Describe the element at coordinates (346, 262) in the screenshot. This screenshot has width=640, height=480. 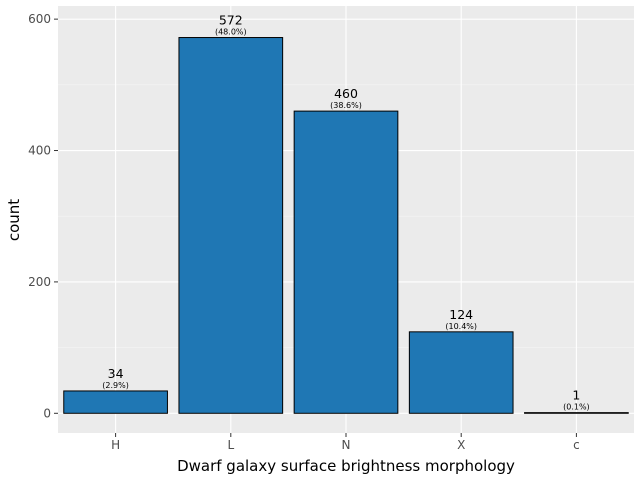
I see `bar-N` at that location.